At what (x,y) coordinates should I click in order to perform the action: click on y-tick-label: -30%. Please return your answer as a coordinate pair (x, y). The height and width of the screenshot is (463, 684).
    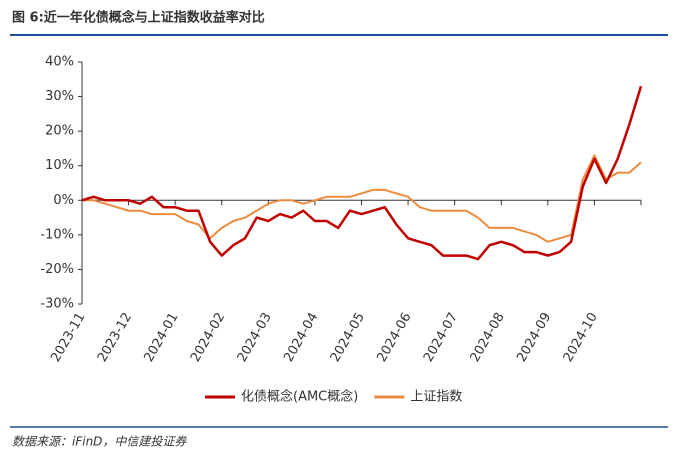
    Looking at the image, I should click on (57, 304).